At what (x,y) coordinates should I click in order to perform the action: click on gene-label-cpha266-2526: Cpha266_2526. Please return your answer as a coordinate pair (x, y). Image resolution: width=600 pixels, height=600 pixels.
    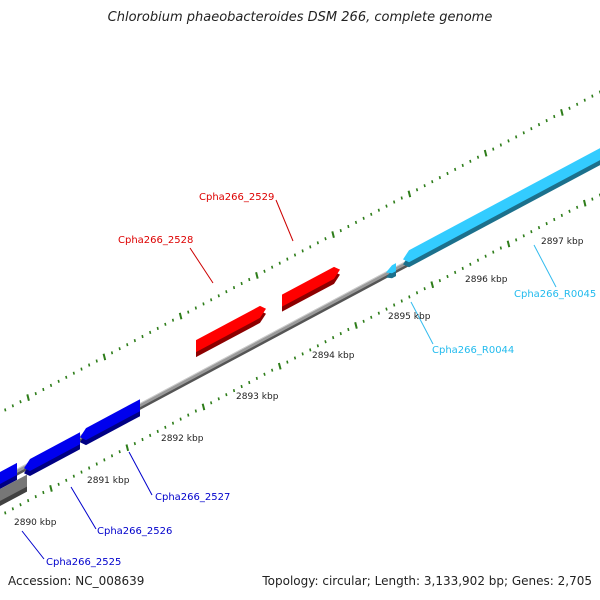
    Looking at the image, I should click on (134, 531).